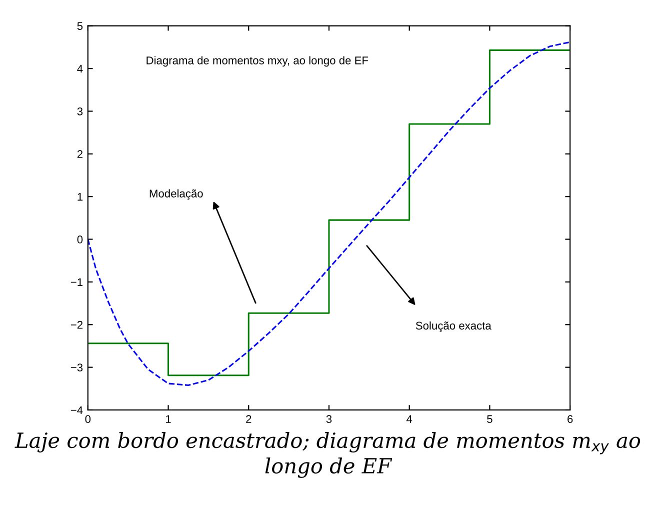 The height and width of the screenshot is (517, 656). Describe the element at coordinates (80, 68) in the screenshot. I see `y-tick-label: 4` at that location.